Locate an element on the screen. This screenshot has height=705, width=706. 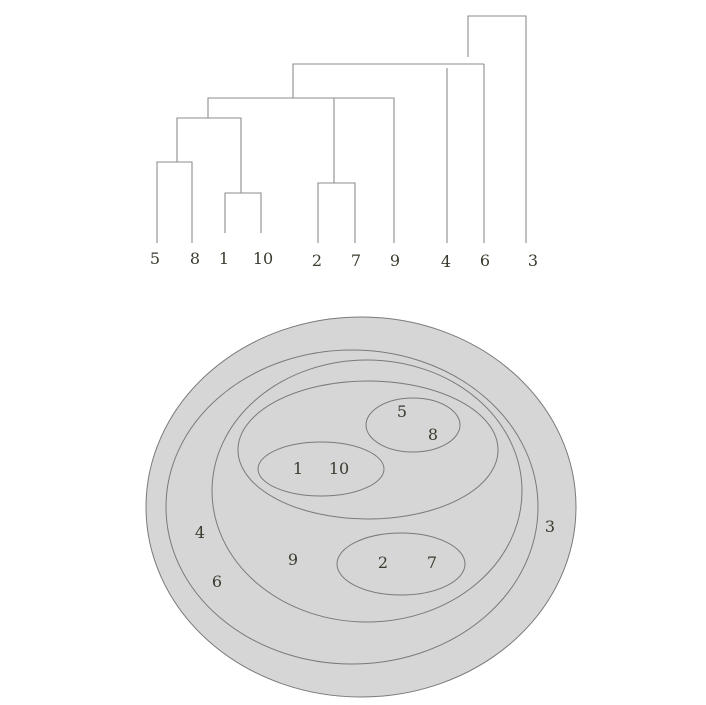
leaf-label: 5 is located at coordinates (155, 258).